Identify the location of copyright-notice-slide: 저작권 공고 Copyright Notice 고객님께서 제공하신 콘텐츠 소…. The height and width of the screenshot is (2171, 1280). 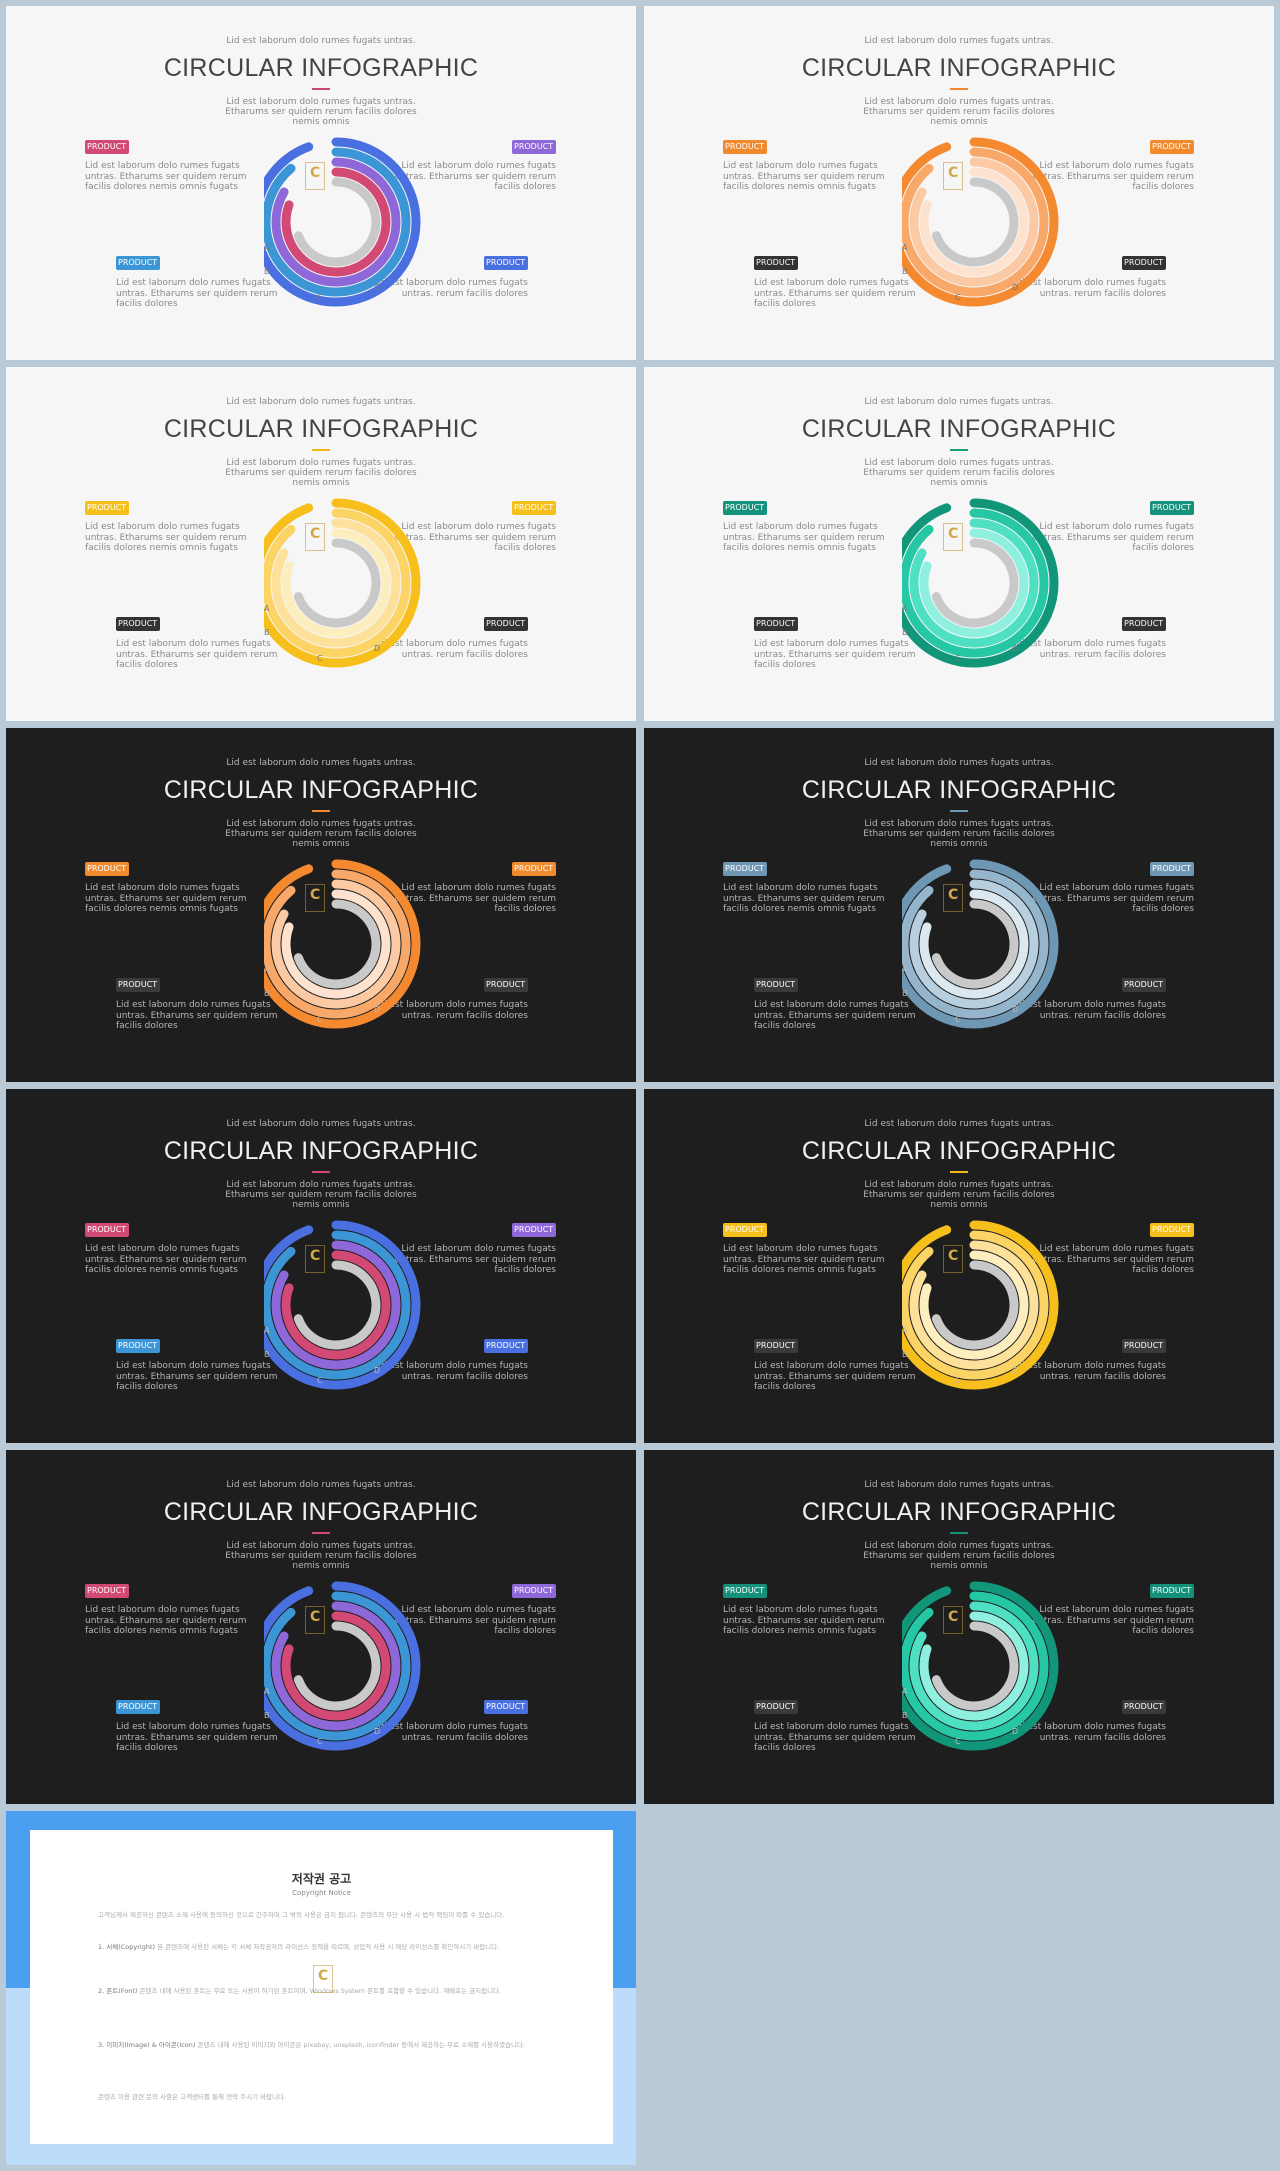
(321, 1988).